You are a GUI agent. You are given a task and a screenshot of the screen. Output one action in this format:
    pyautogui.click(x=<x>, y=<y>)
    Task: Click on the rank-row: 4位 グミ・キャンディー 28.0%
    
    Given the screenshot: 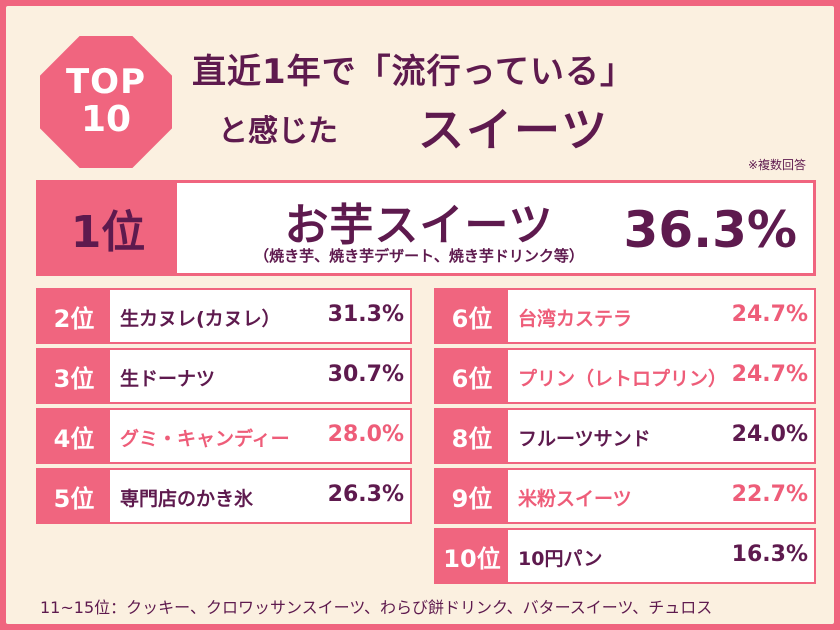 What is the action you would take?
    pyautogui.click(x=224, y=436)
    